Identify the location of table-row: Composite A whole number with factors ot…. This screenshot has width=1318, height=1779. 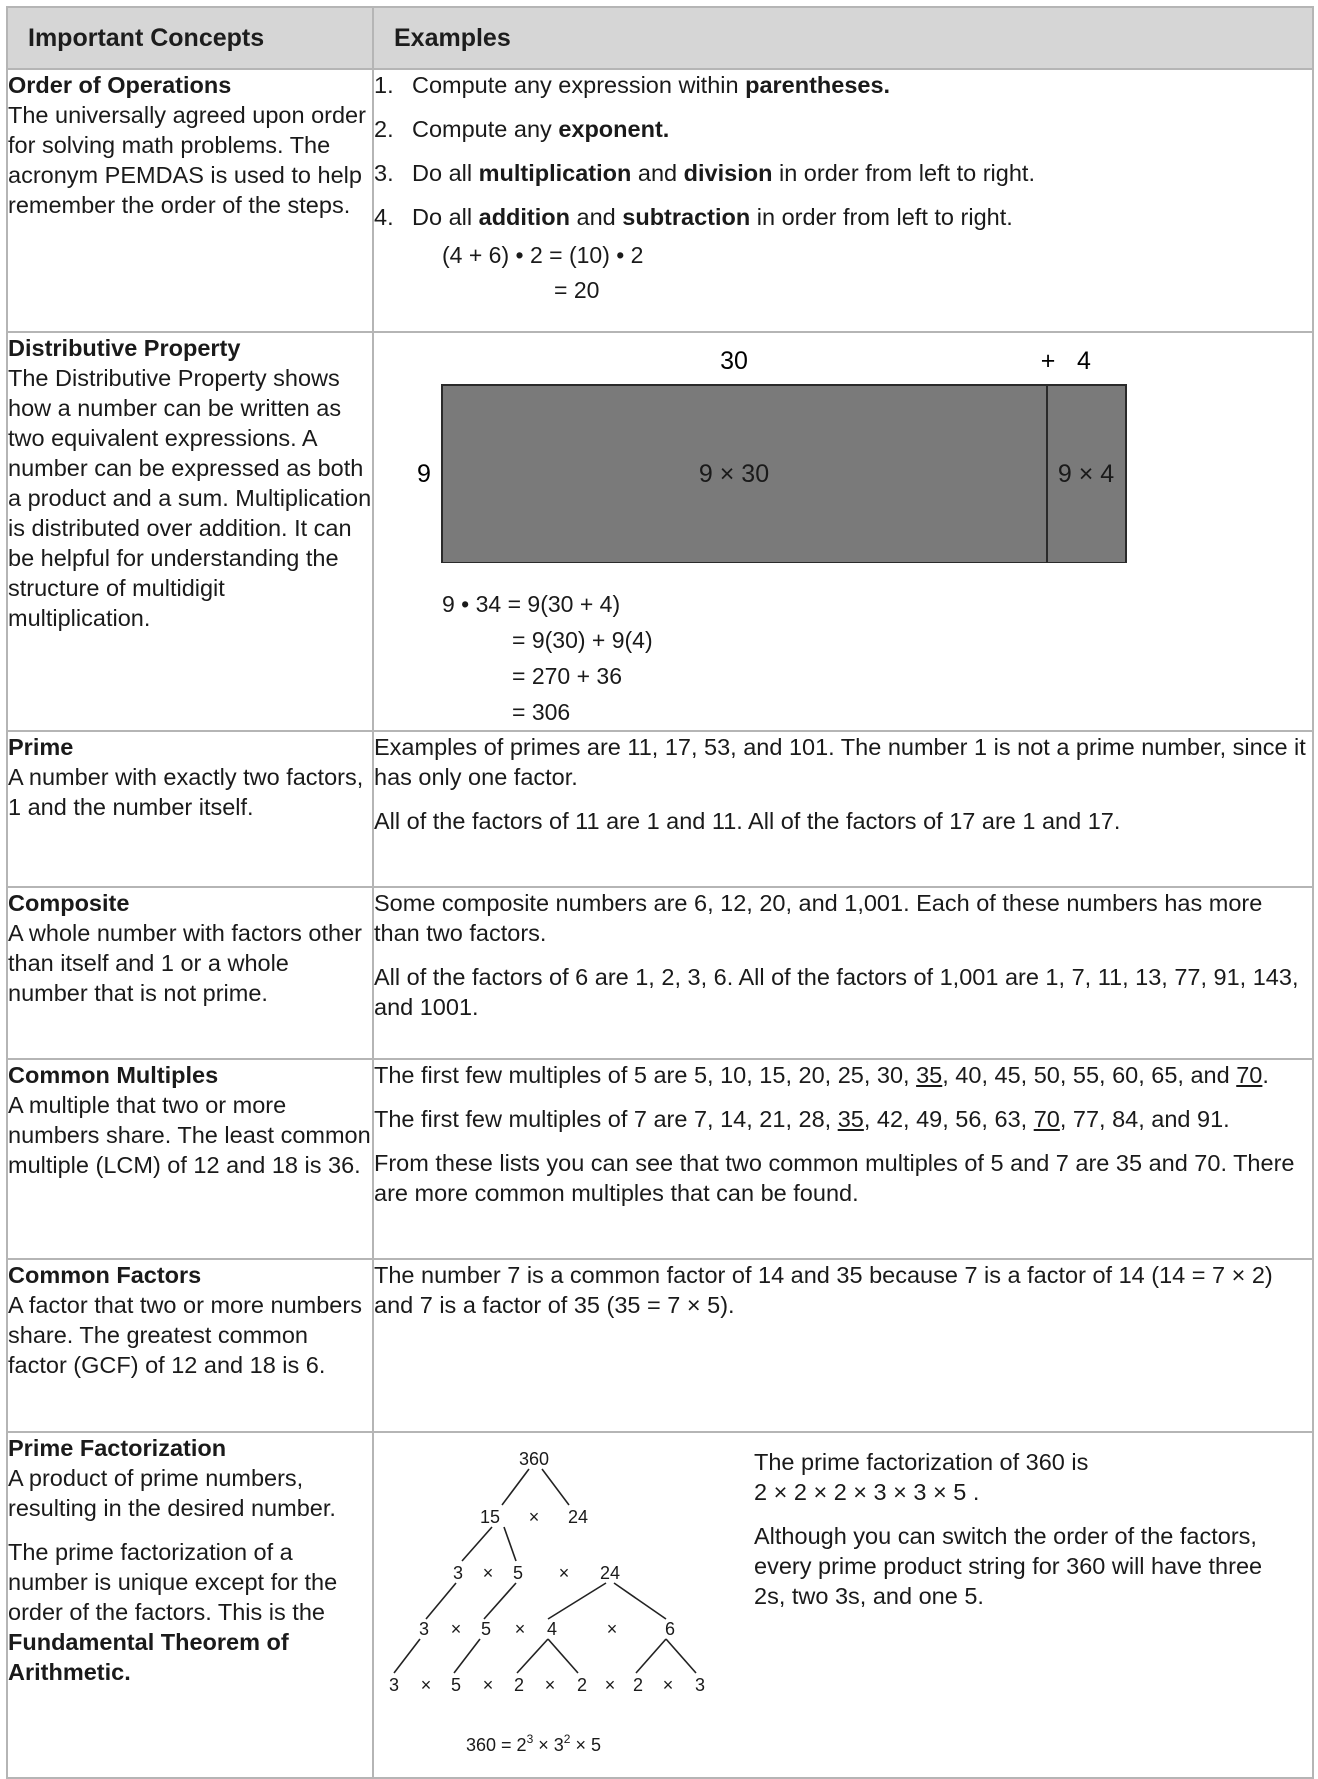
(660, 973).